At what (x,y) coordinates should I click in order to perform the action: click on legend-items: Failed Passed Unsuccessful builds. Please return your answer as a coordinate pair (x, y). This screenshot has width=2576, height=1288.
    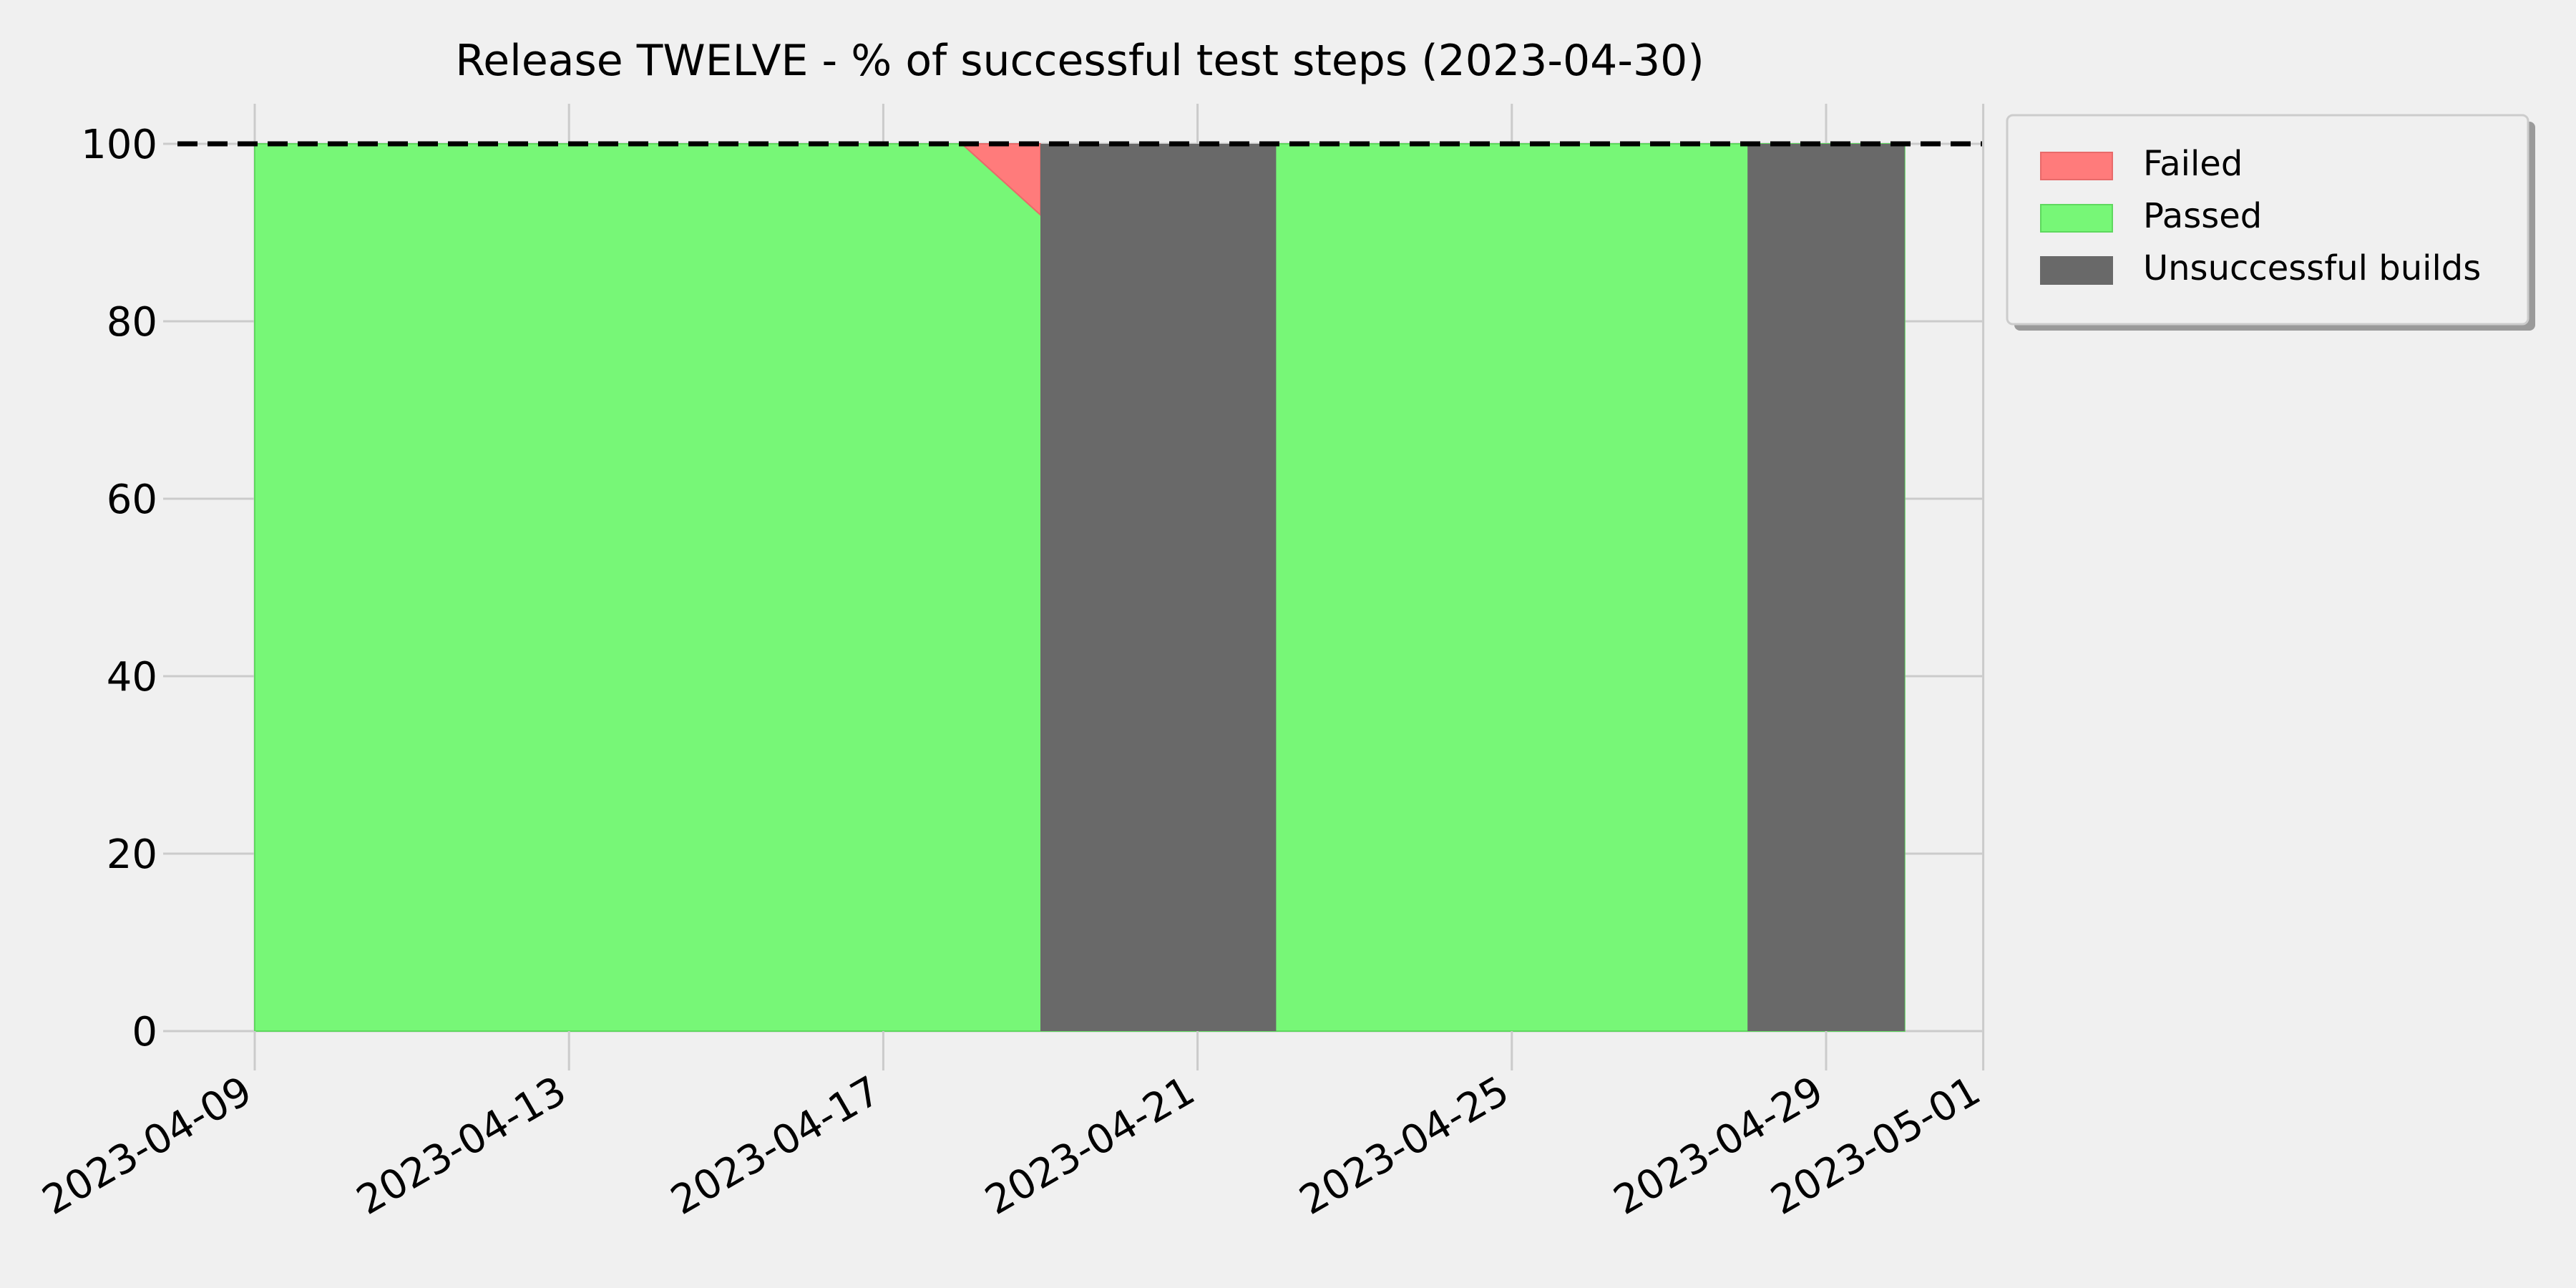
    Looking at the image, I should click on (2260, 216).